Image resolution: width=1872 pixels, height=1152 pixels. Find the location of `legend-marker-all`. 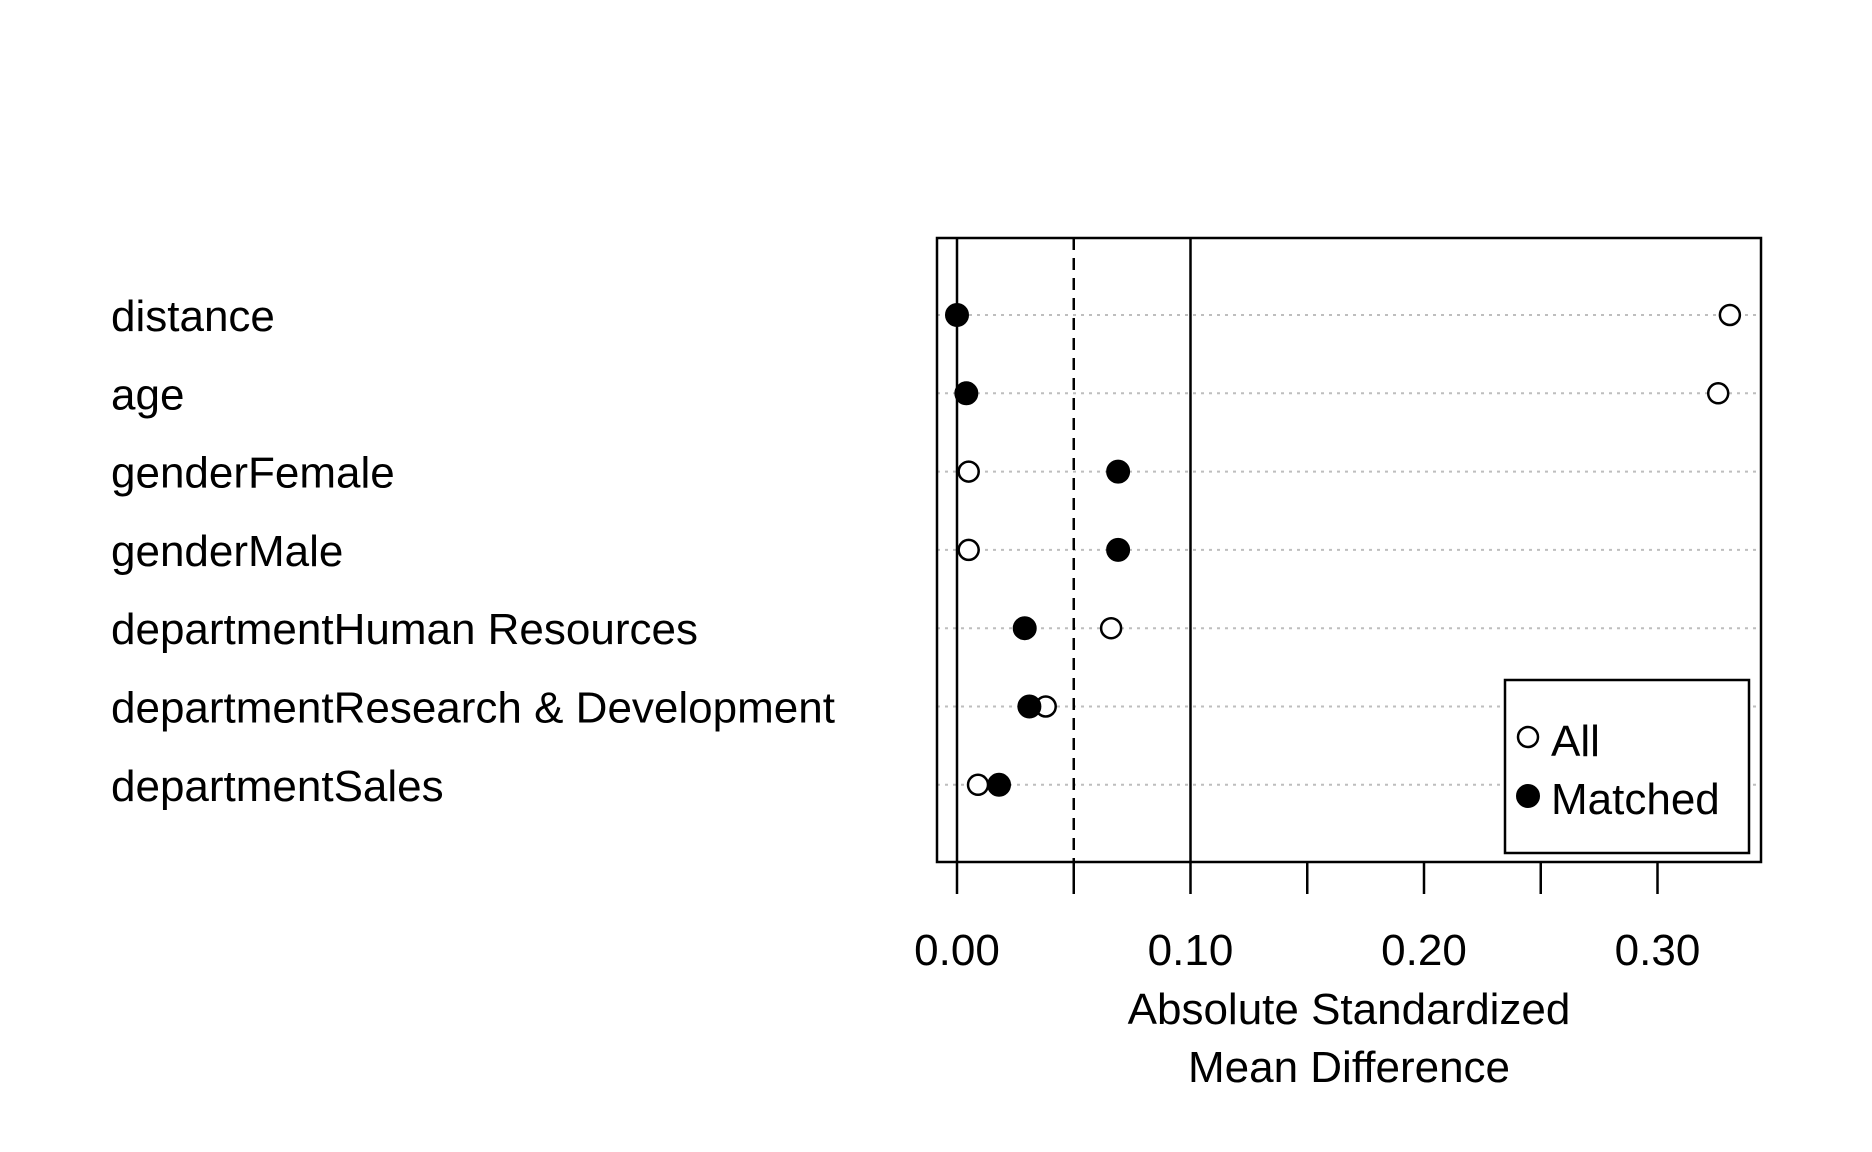

legend-marker-all is located at coordinates (1528, 737).